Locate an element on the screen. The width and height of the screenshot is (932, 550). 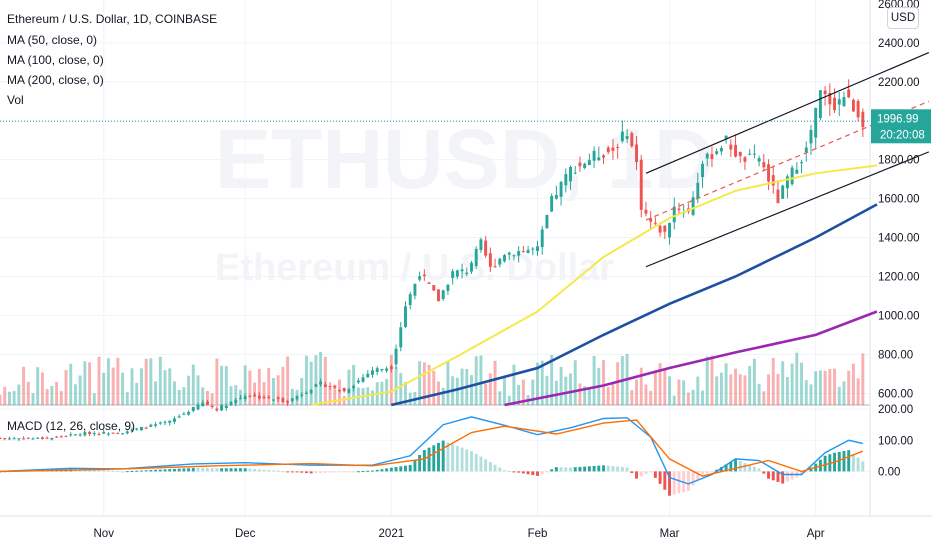
price-tick-label: 2400.00 is located at coordinates (899, 44).